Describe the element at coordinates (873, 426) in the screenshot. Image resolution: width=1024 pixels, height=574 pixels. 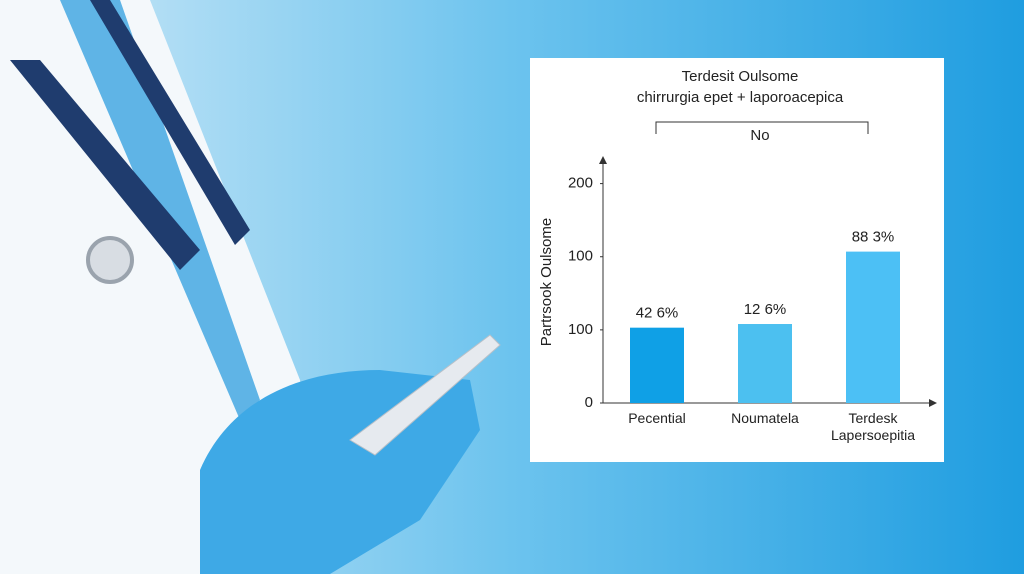
I see `x-tick-label: Terdesk Lapersoepitia` at that location.